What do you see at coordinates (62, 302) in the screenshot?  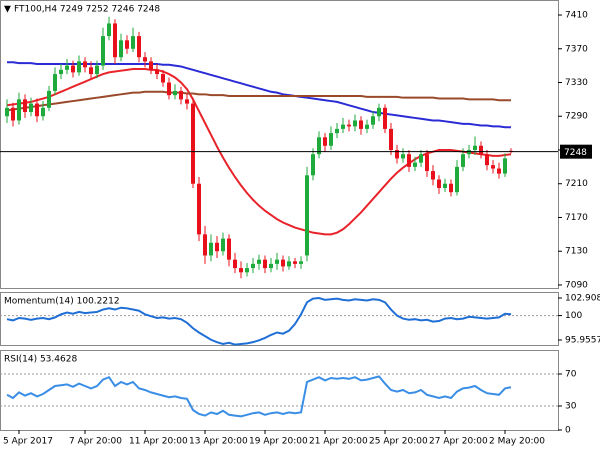 I see `momentum-title: Momentum(14) 100.2212` at bounding box center [62, 302].